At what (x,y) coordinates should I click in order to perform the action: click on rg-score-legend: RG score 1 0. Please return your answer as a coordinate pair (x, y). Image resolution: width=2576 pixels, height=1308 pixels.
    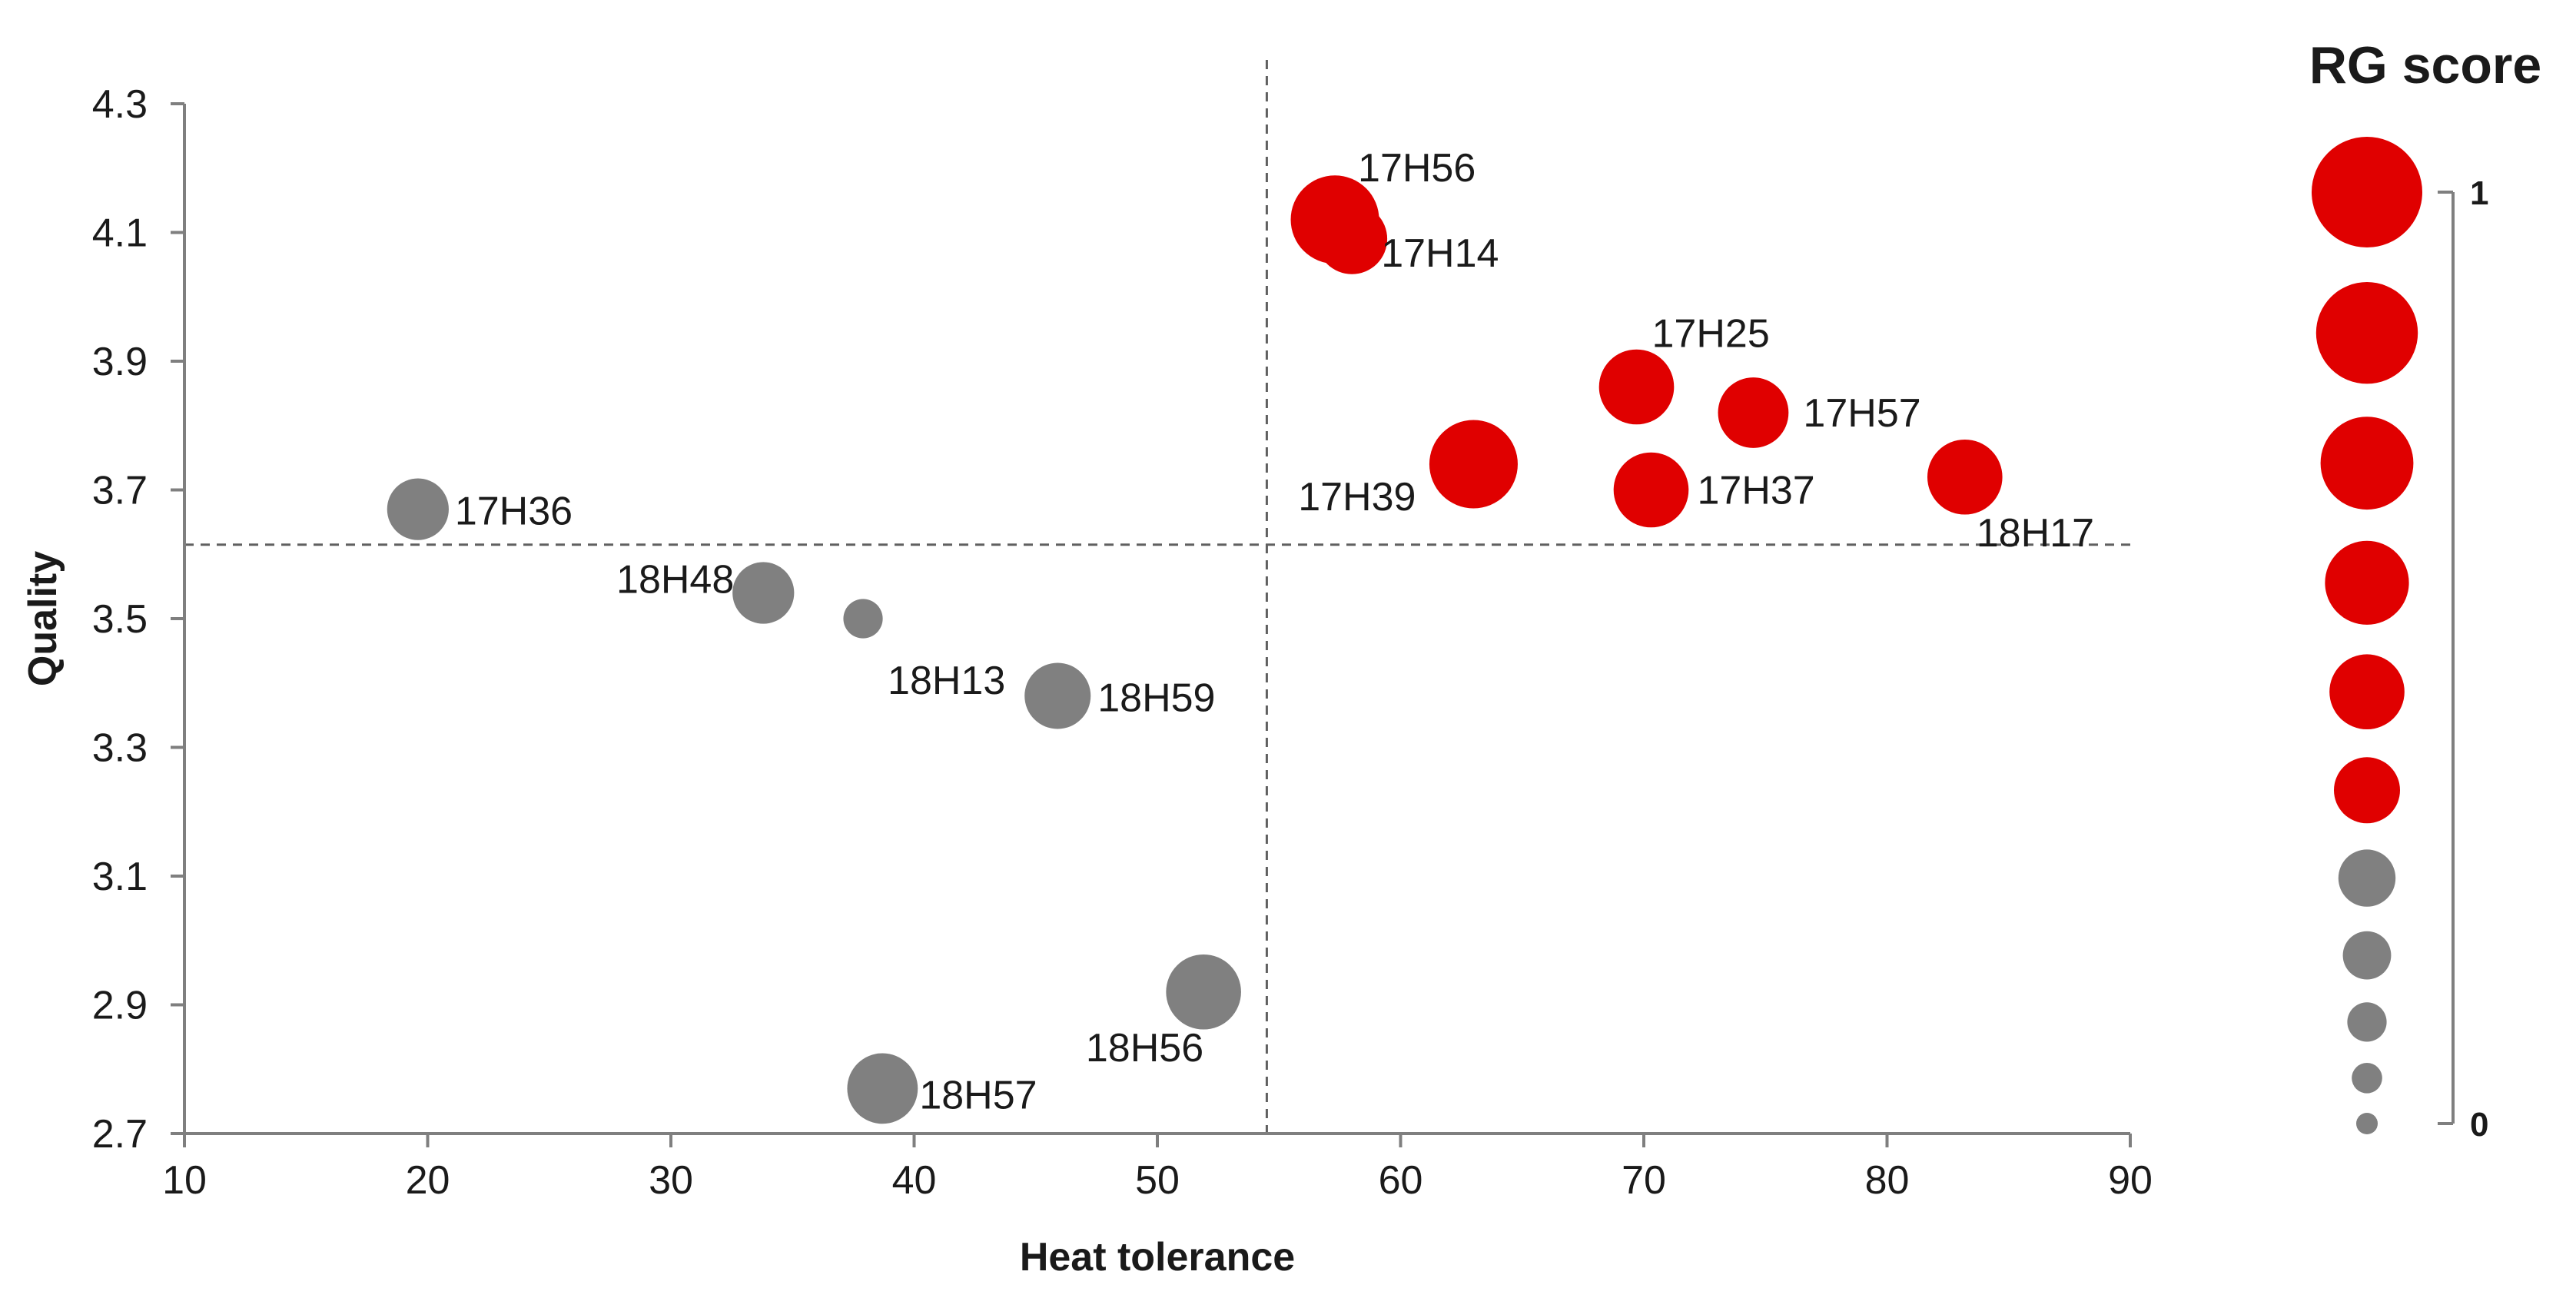
    Looking at the image, I should click on (2425, 590).